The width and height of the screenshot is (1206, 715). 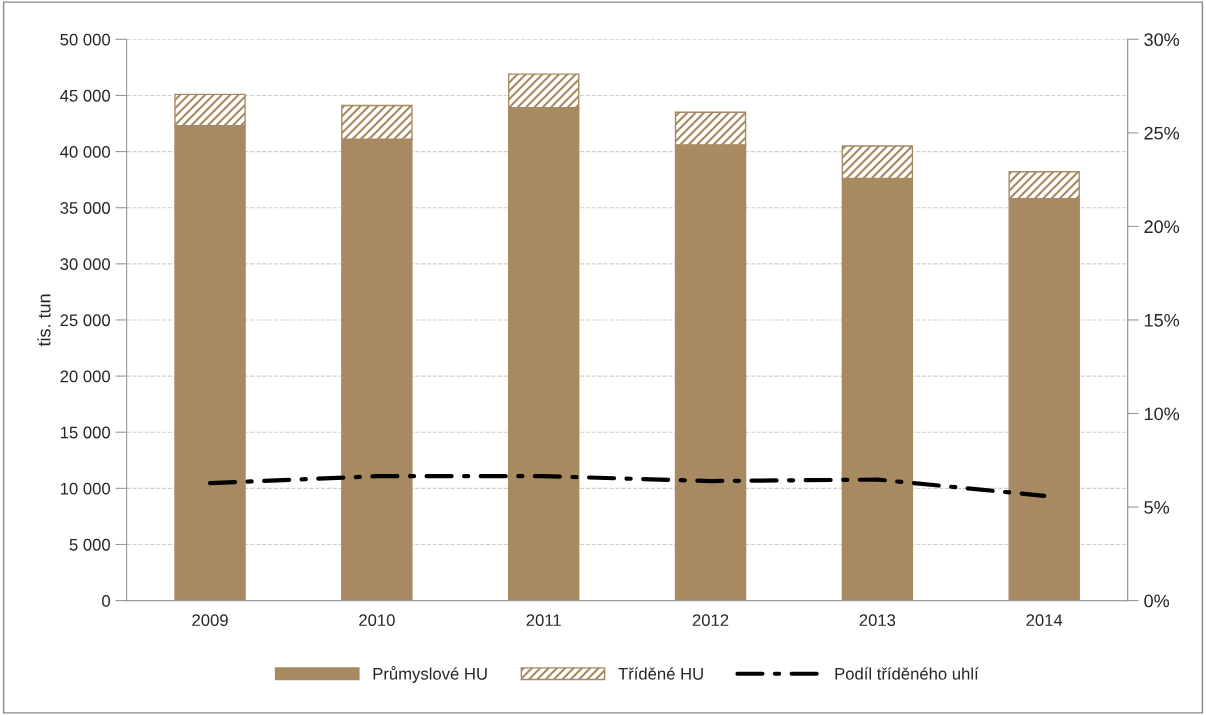 I want to click on line-series, so click(x=627, y=486).